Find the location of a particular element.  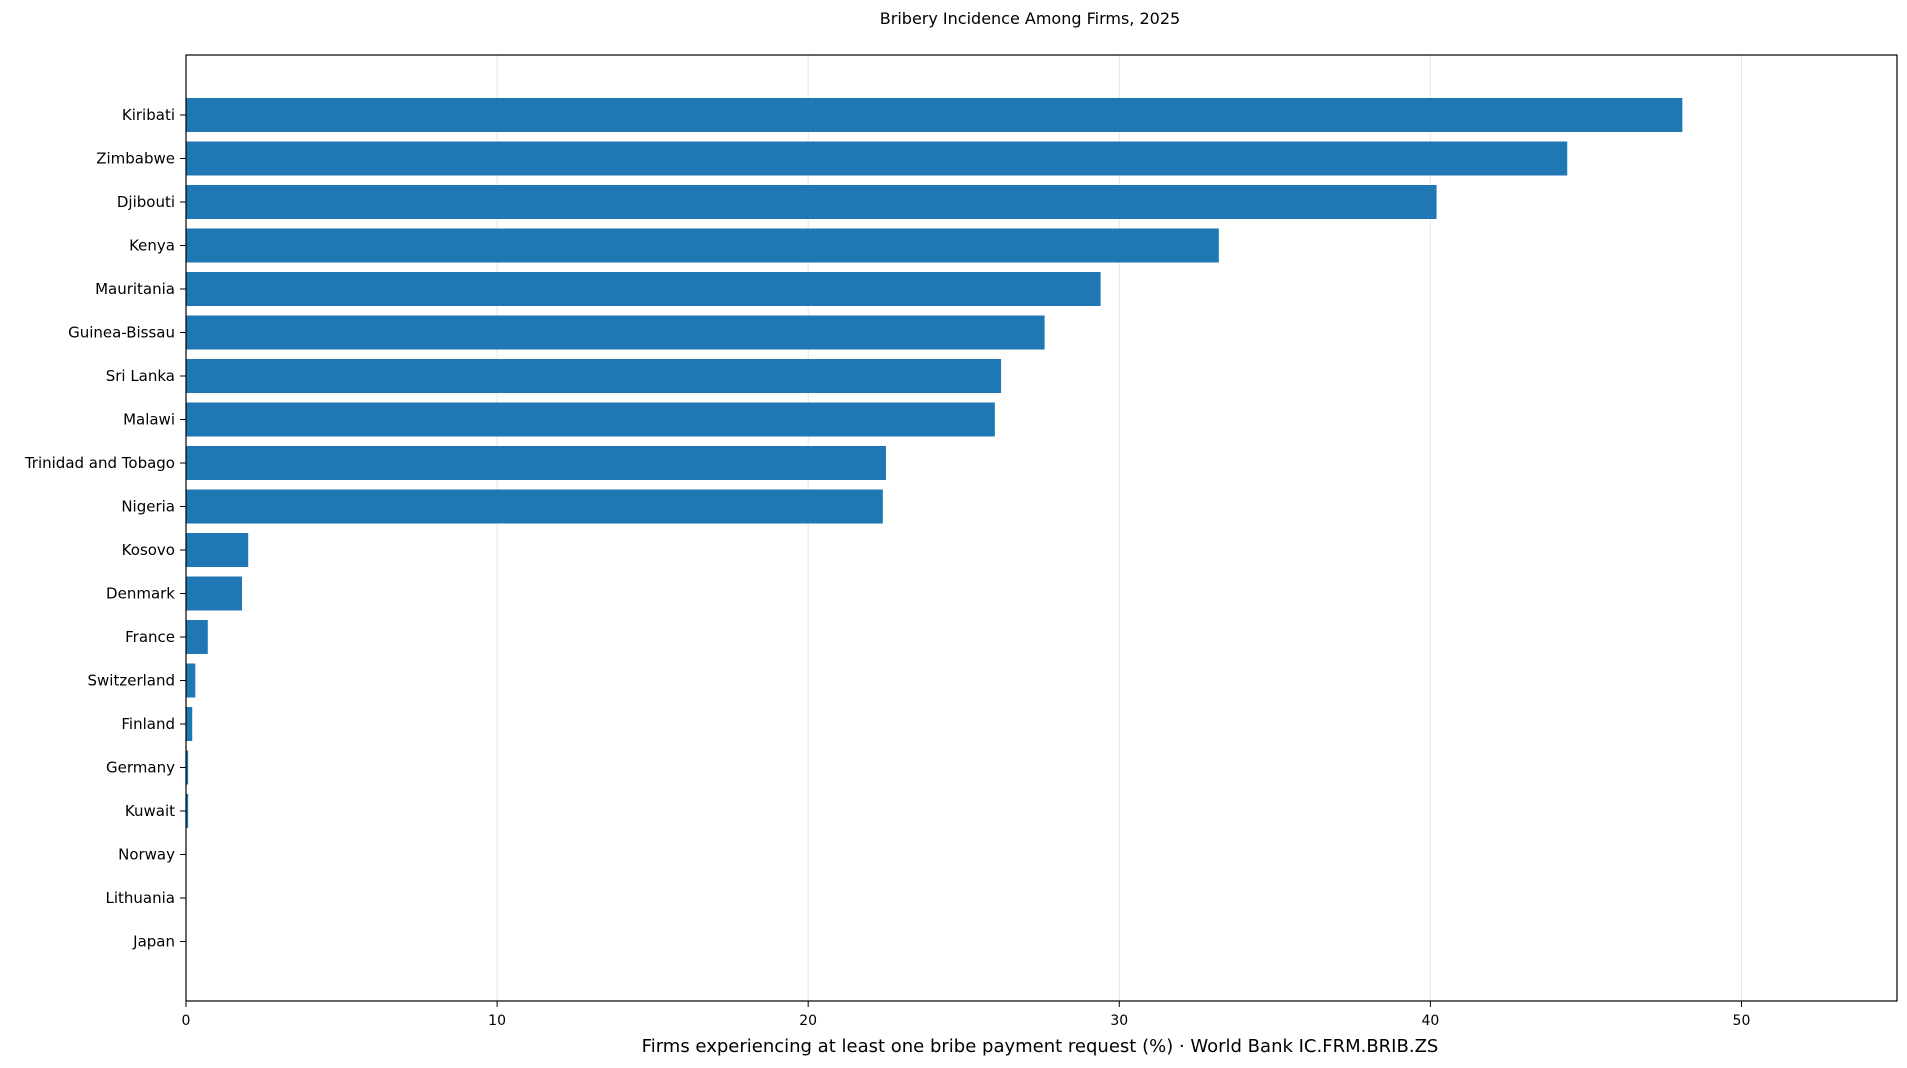

bar-nigeria is located at coordinates (534, 506).